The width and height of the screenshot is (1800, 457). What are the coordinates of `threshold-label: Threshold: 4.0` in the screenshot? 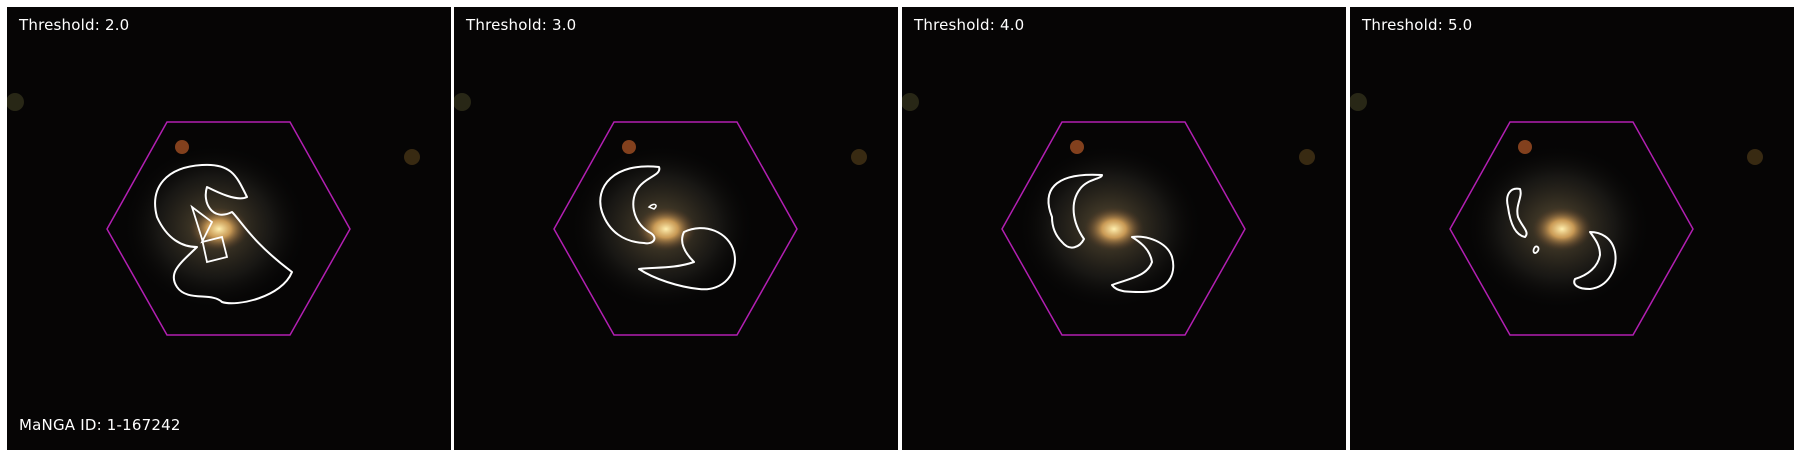 It's located at (969, 25).